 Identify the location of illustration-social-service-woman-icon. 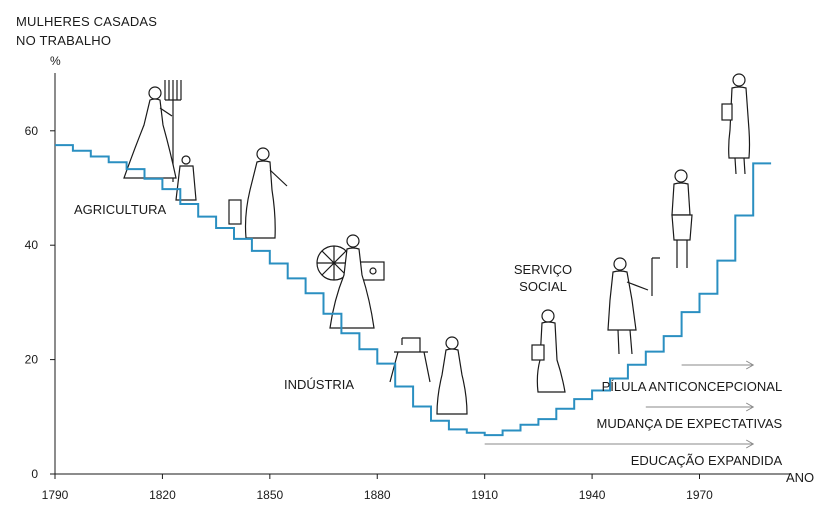
(548, 351).